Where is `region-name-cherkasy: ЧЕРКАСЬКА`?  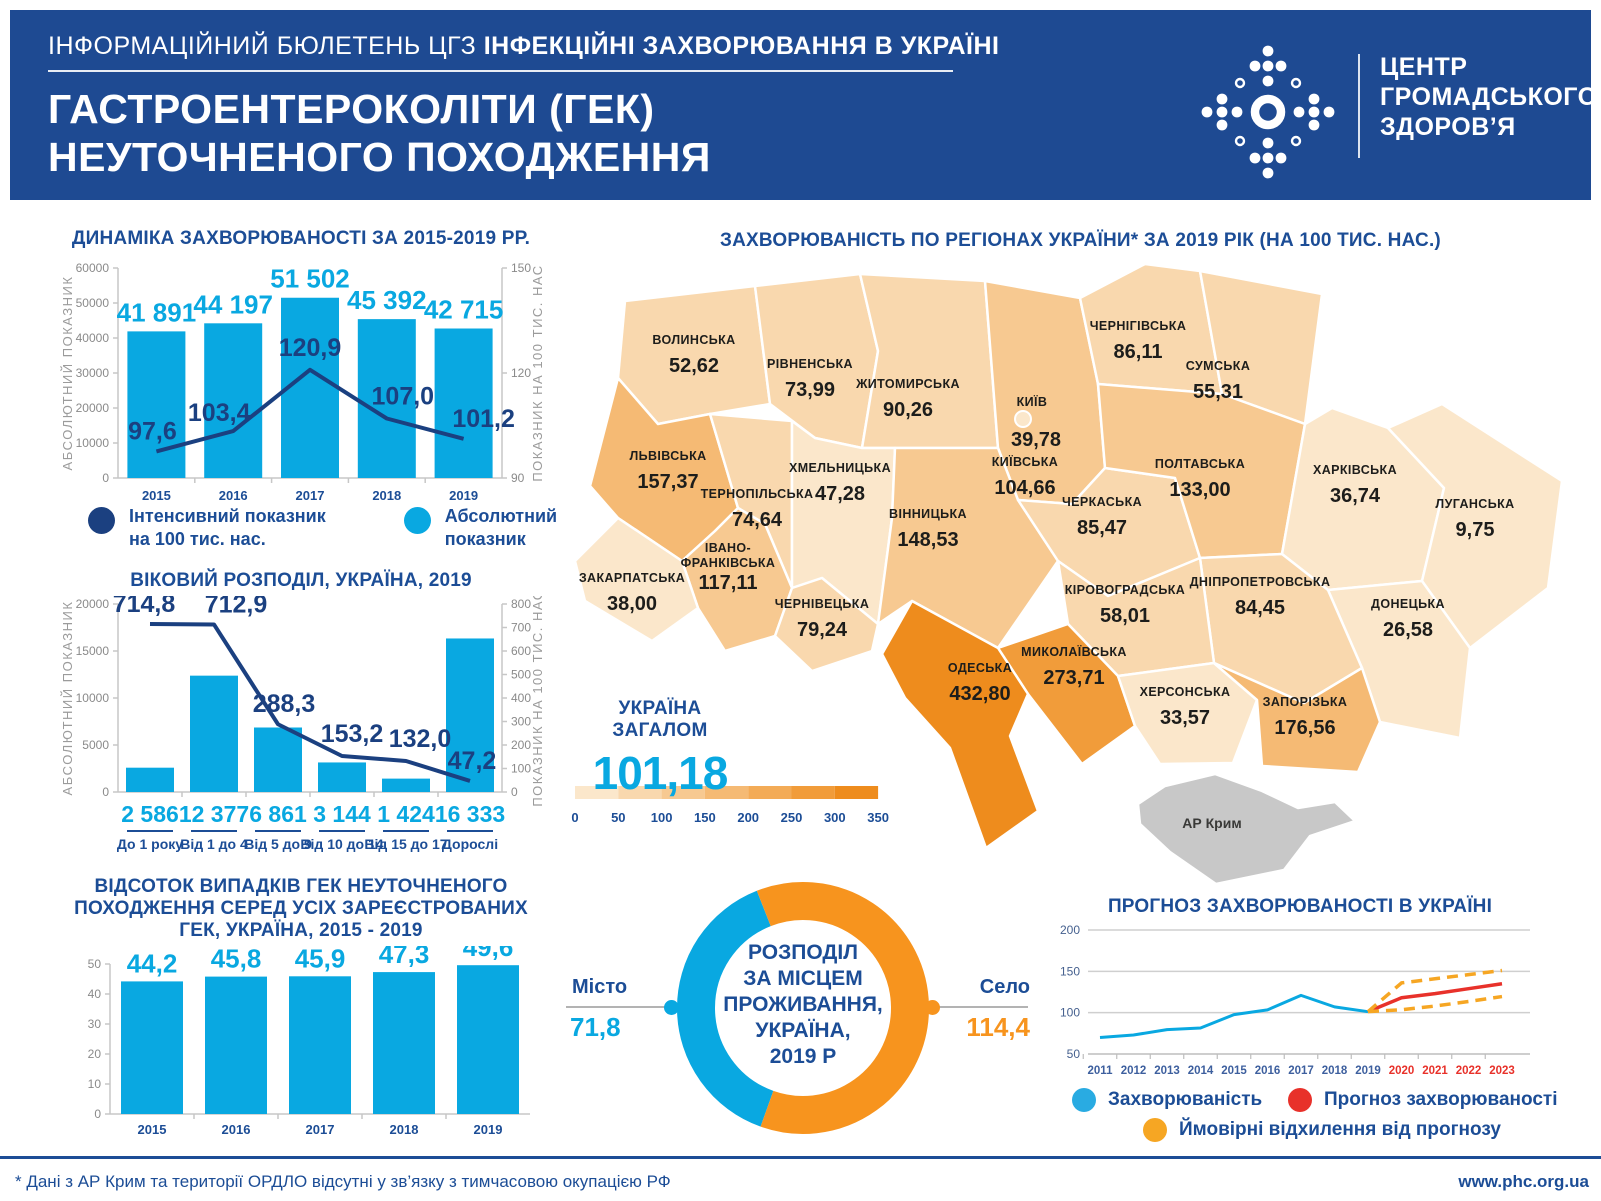
region-name-cherkasy: ЧЕРКАСЬКА is located at coordinates (1102, 502).